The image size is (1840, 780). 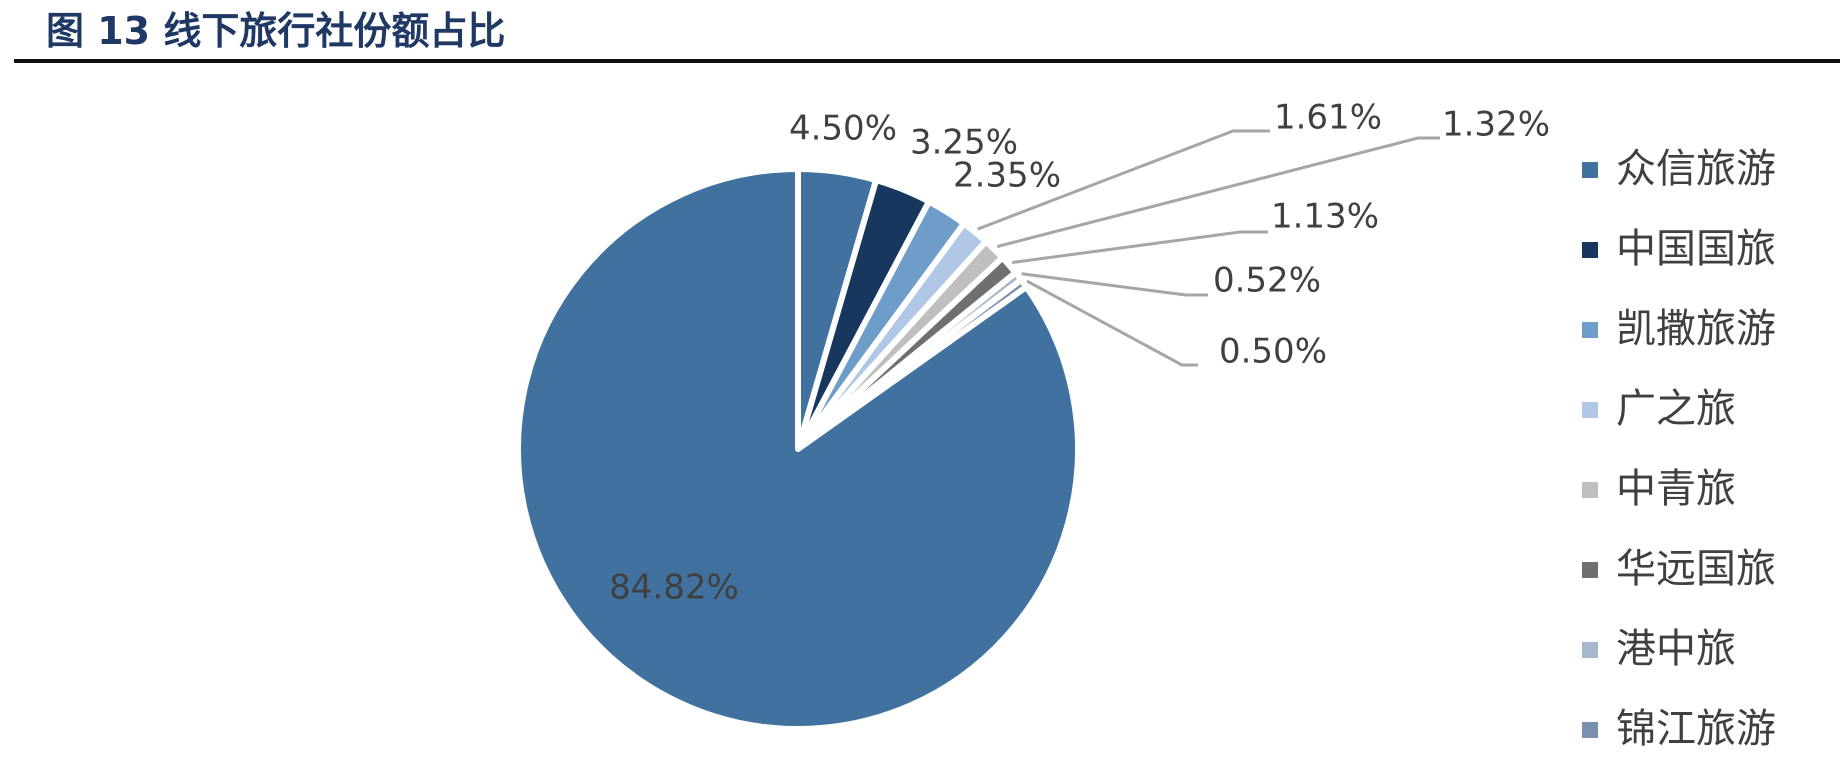 What do you see at coordinates (276, 31) in the screenshot?
I see `figure-title: 图 13 线下旅行社份额占比` at bounding box center [276, 31].